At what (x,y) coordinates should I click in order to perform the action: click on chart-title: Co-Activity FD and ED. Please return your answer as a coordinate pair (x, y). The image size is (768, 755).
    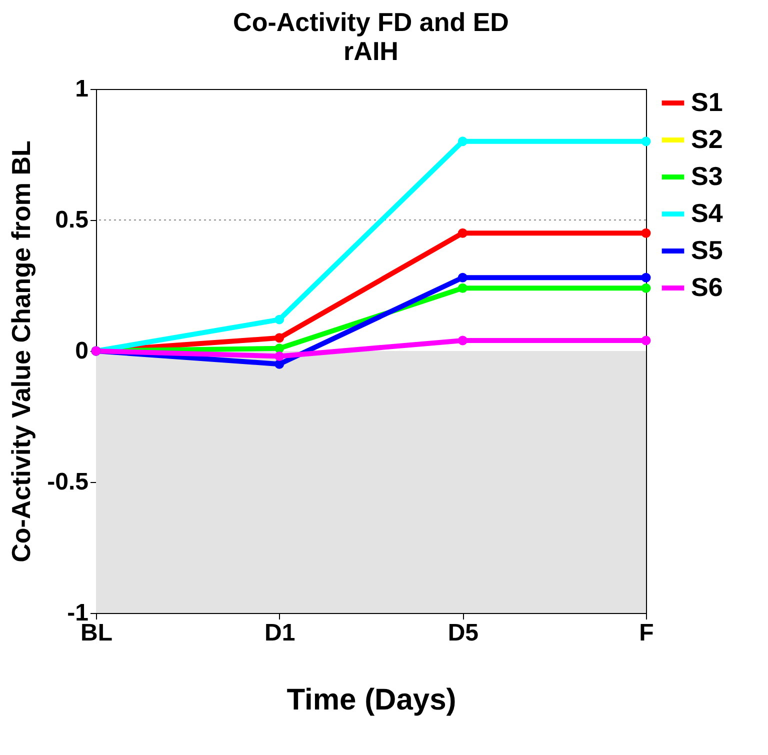
    Looking at the image, I should click on (371, 22).